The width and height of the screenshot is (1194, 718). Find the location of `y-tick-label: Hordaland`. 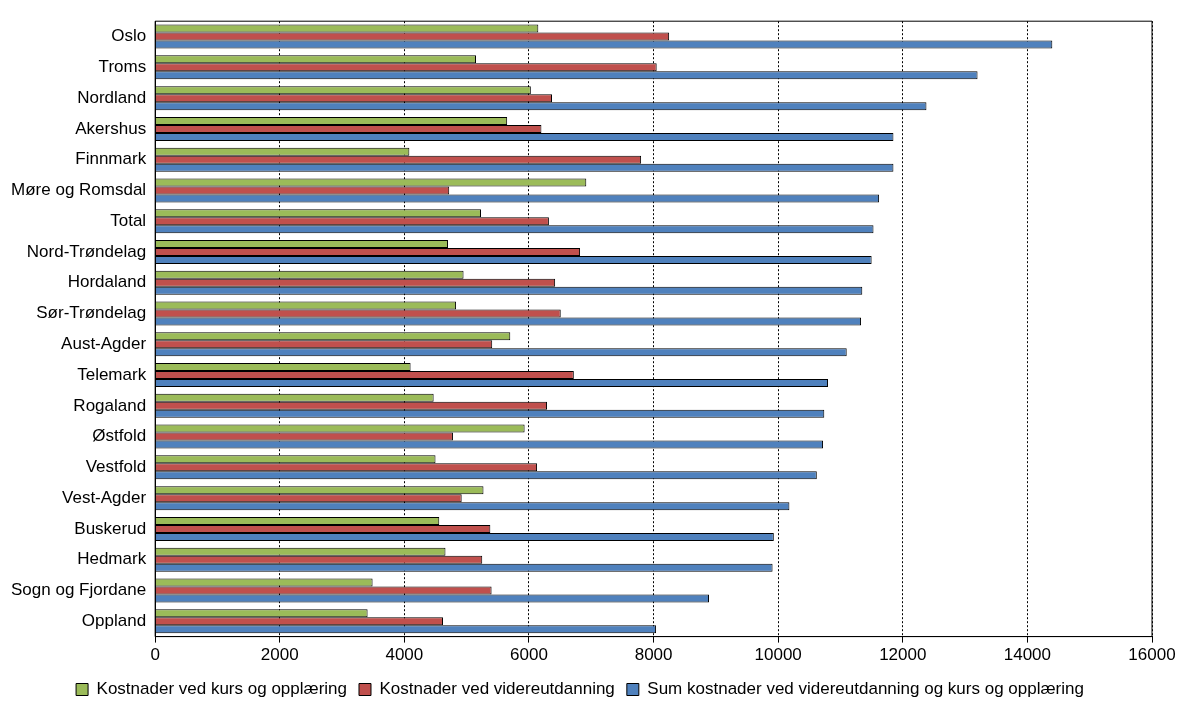

y-tick-label: Hordaland is located at coordinates (107, 282).